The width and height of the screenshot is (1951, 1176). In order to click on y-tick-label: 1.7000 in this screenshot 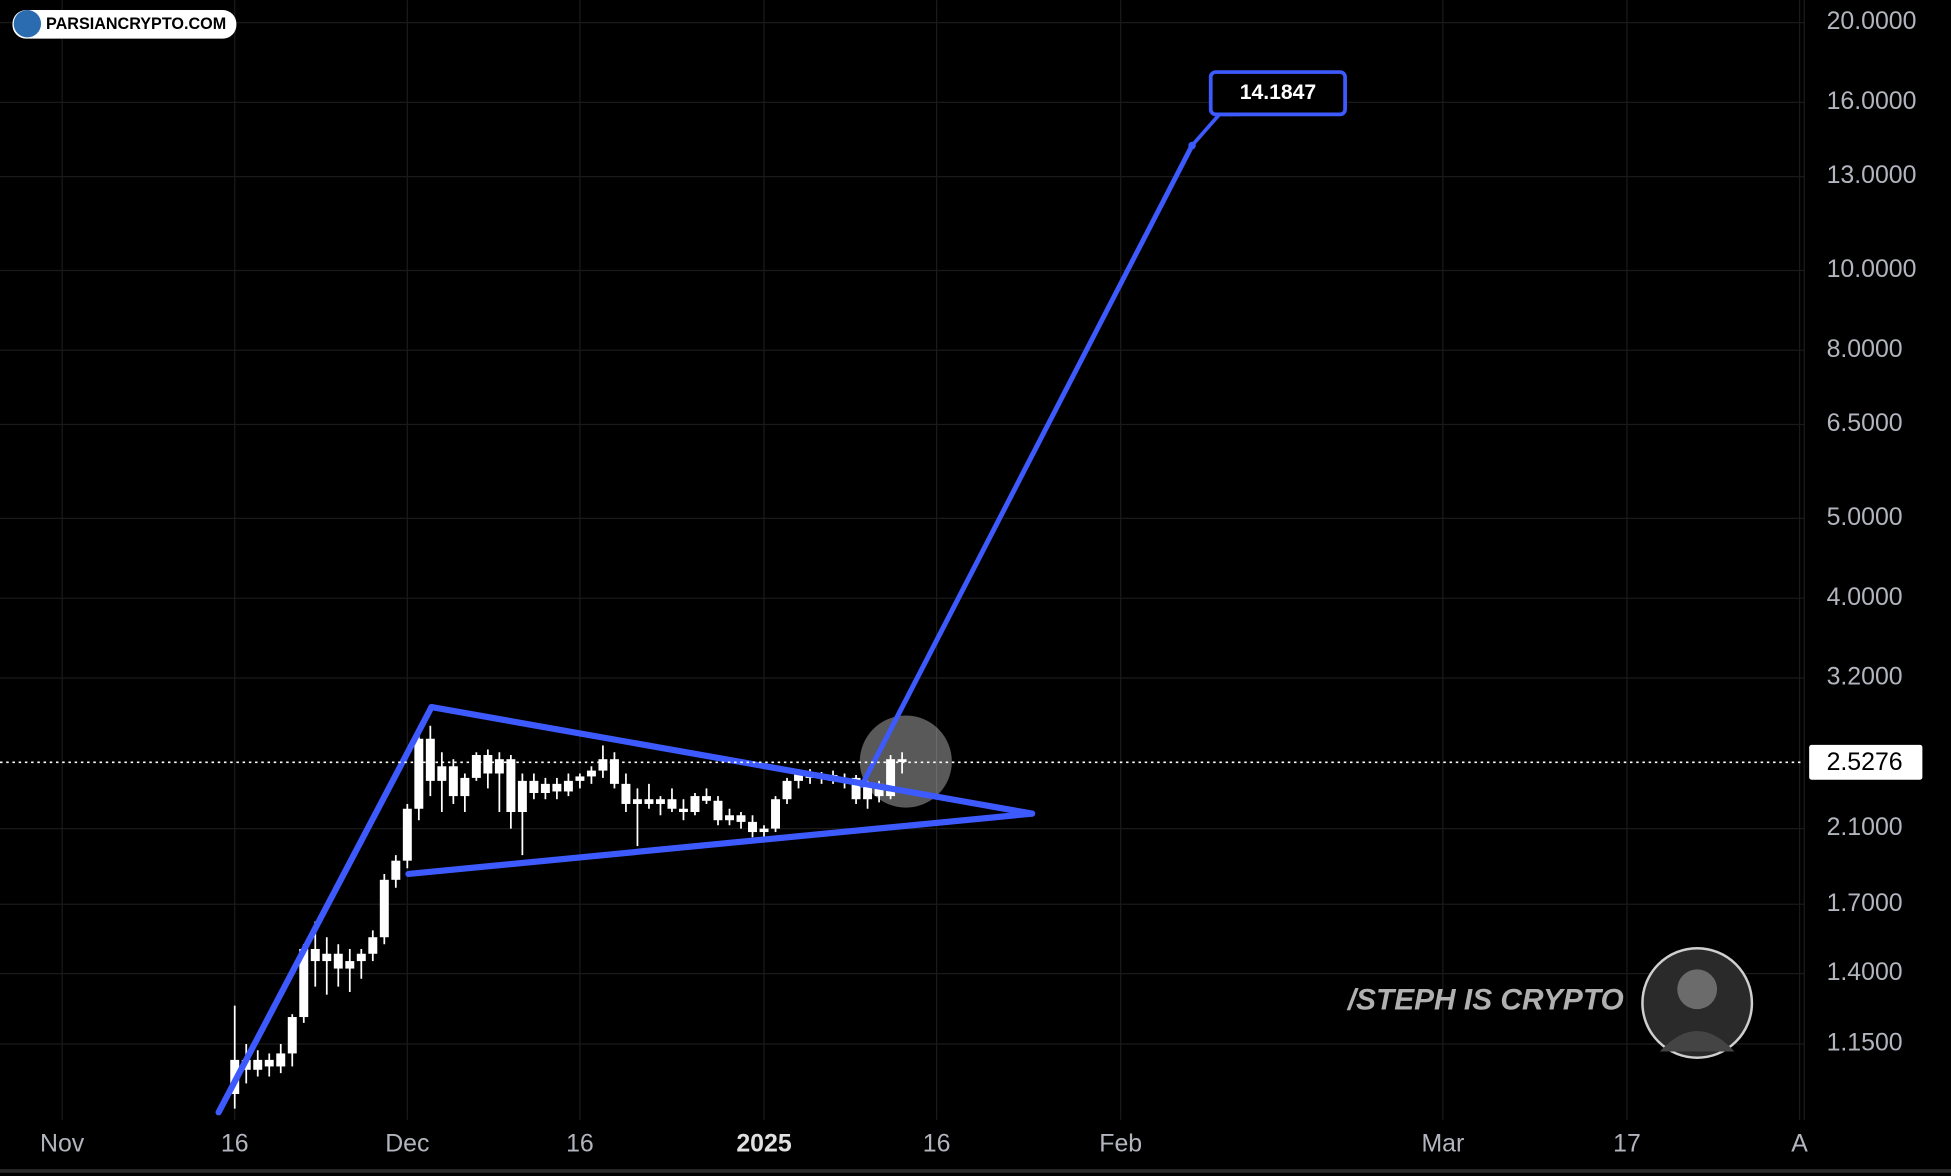, I will do `click(1865, 903)`.